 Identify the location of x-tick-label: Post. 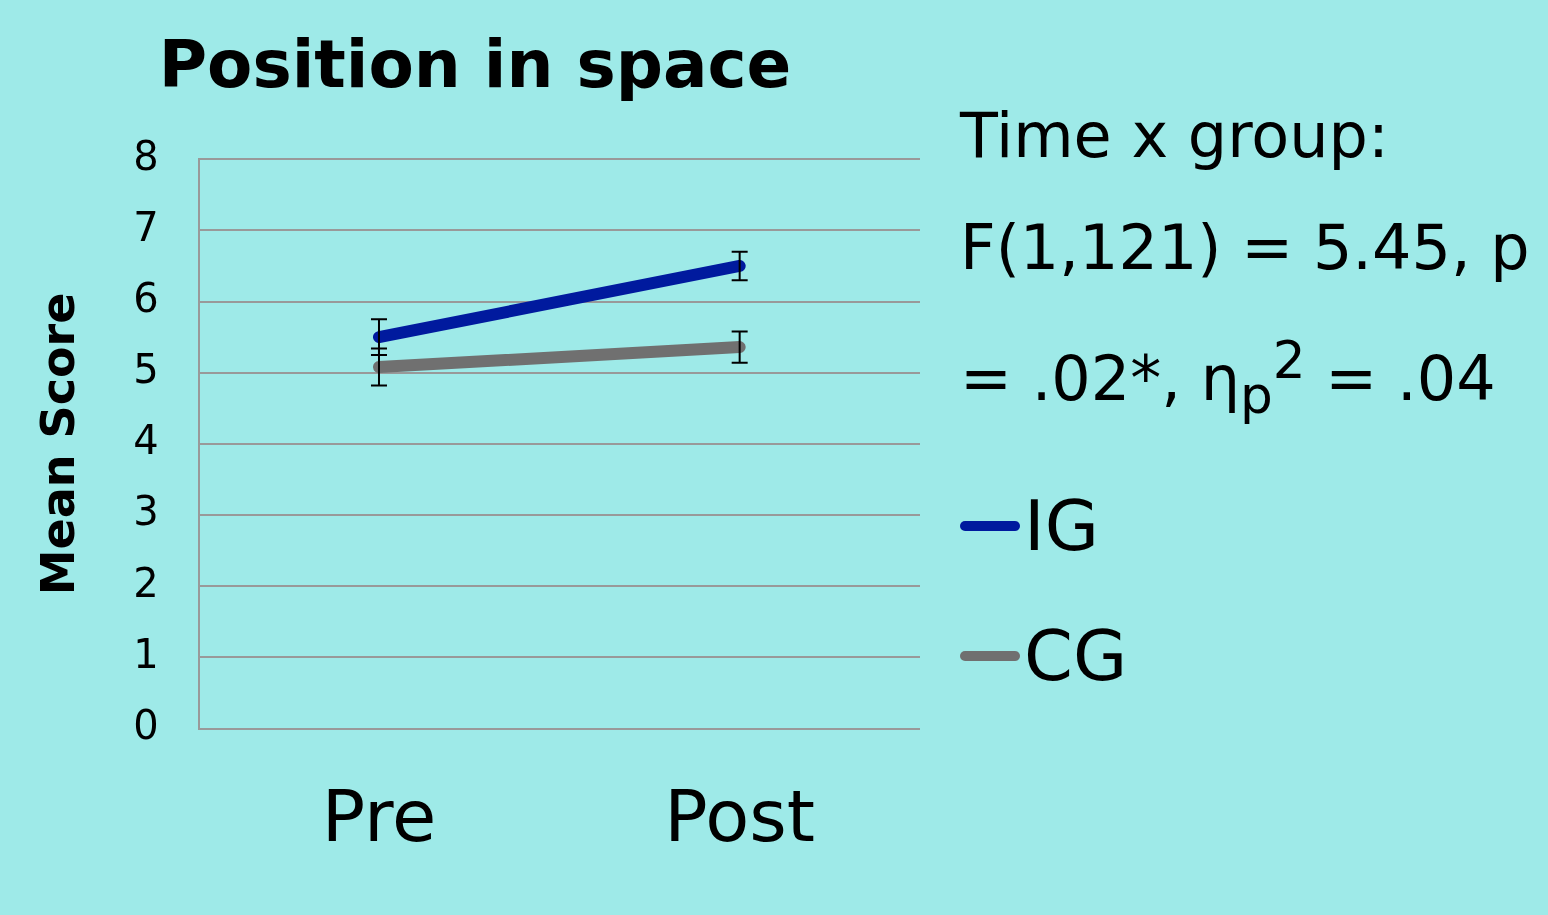
(739, 815).